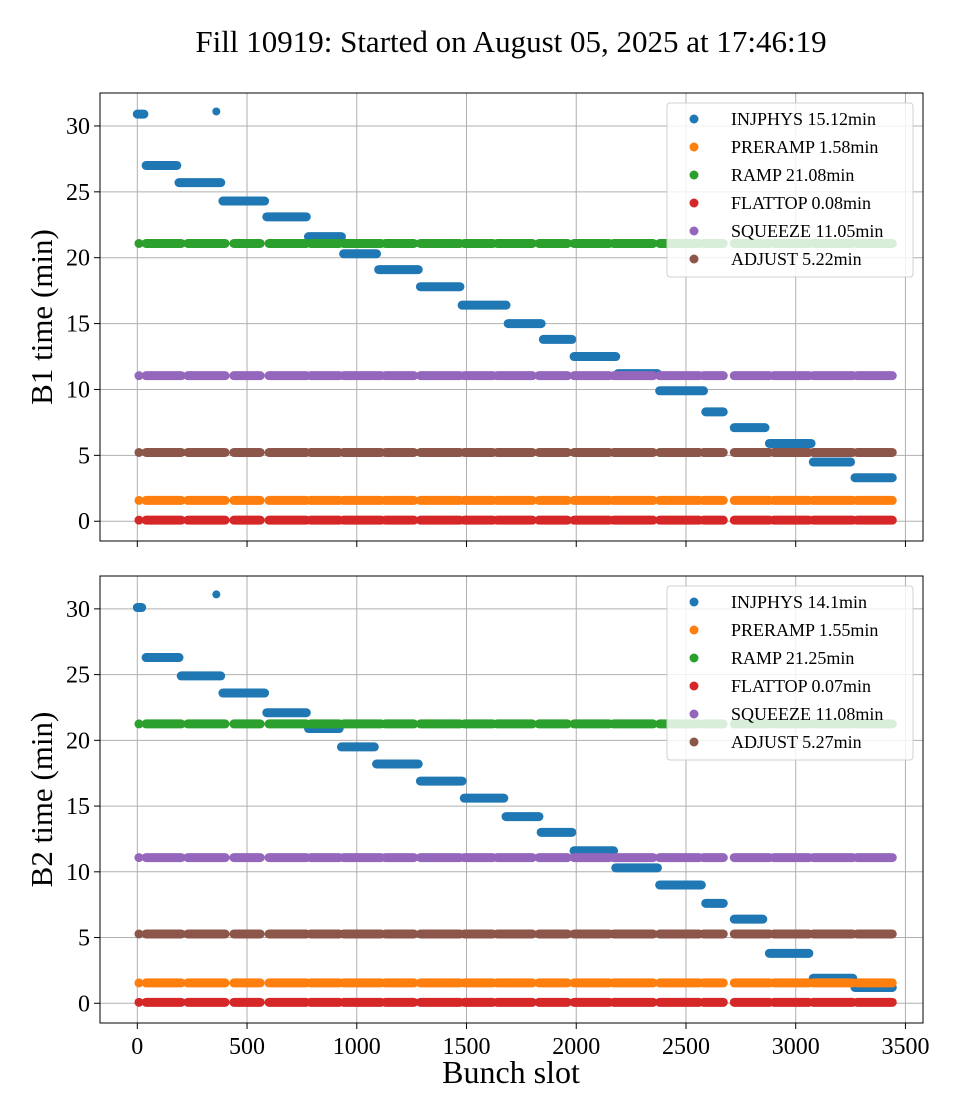 The height and width of the screenshot is (1120, 960). What do you see at coordinates (467, 1047) in the screenshot?
I see `x-tick-label: 1500` at bounding box center [467, 1047].